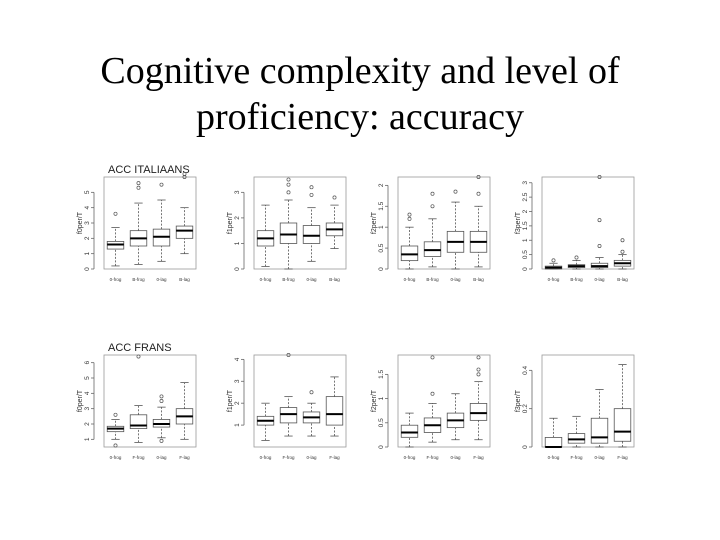 The height and width of the screenshot is (540, 720). What do you see at coordinates (87, 362) in the screenshot?
I see `y-tick-label: 6` at bounding box center [87, 362].